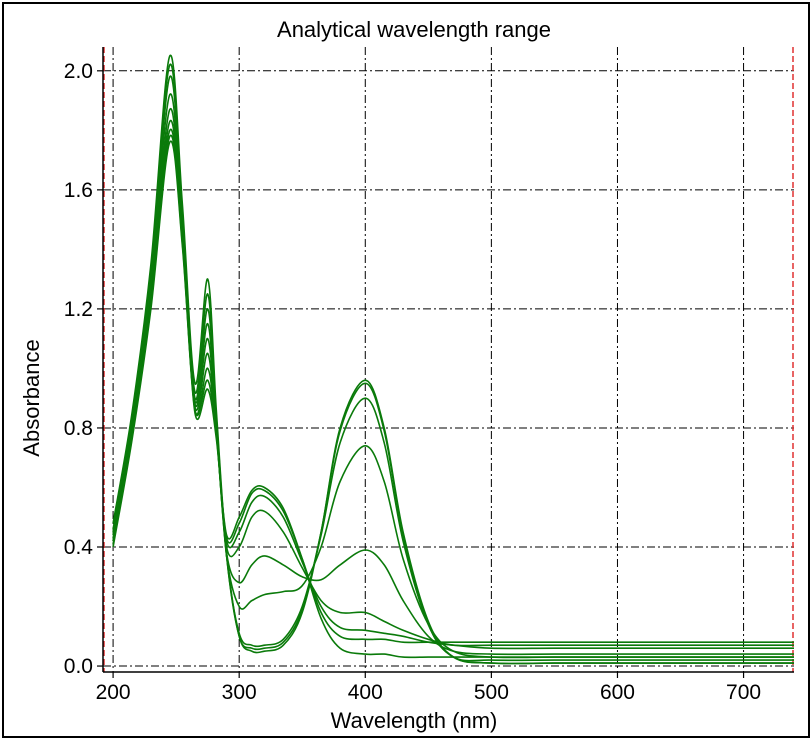  Describe the element at coordinates (414, 29) in the screenshot. I see `chart-title: Analytical wavelength range` at that location.